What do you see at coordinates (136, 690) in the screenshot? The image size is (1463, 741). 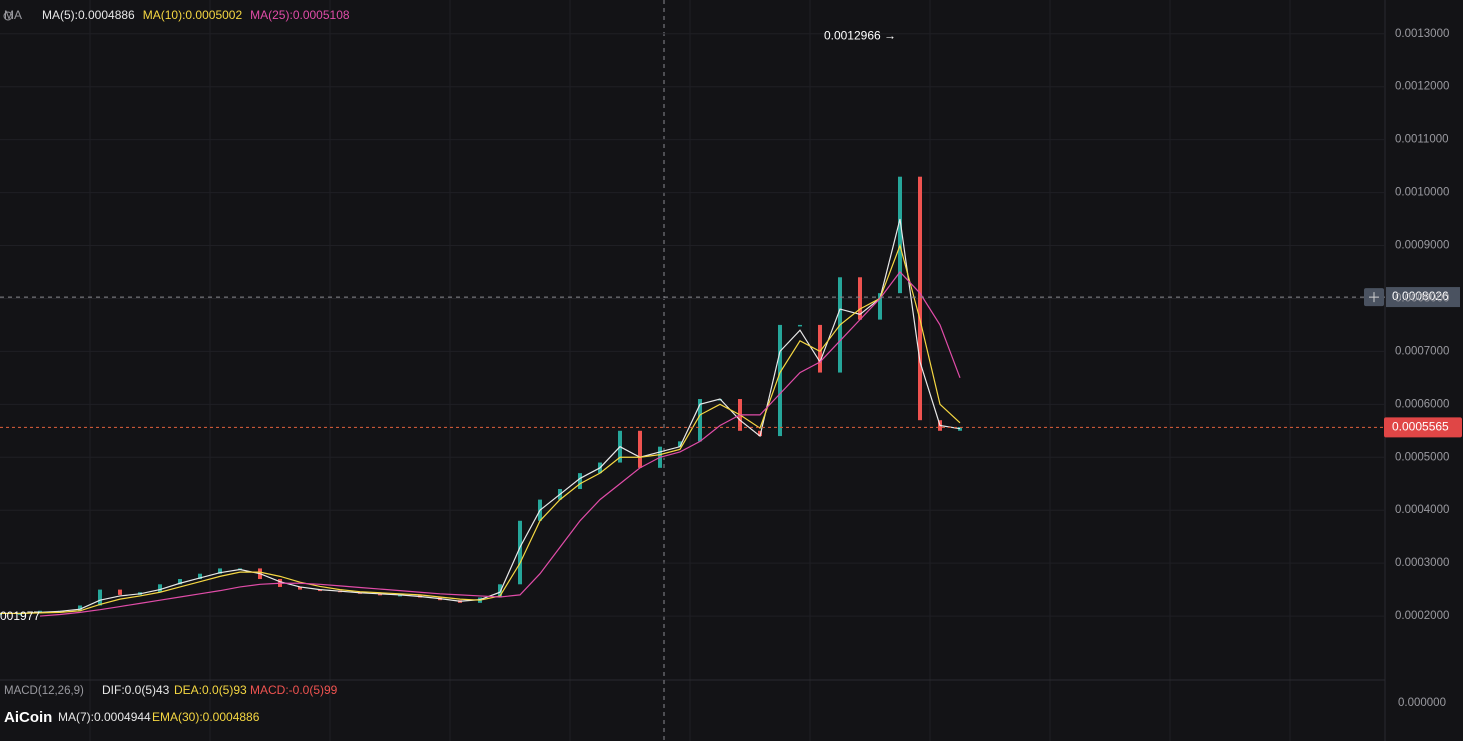 I see `macd-dif: DIF:0.0(5)43` at bounding box center [136, 690].